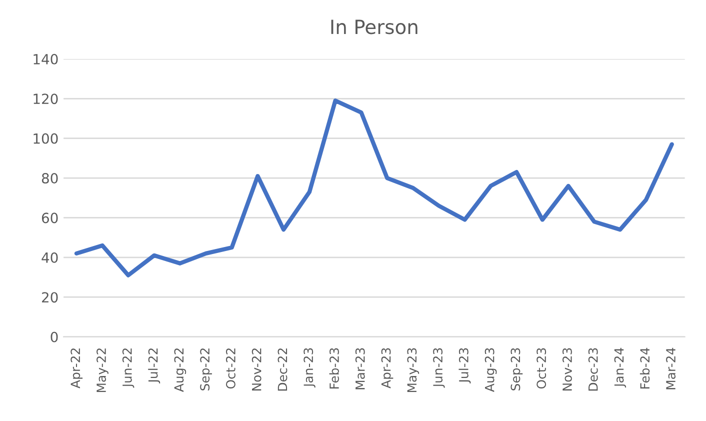 This screenshot has width=706, height=421. Describe the element at coordinates (439, 368) in the screenshot. I see `x-tick-label: Jun-23` at that location.